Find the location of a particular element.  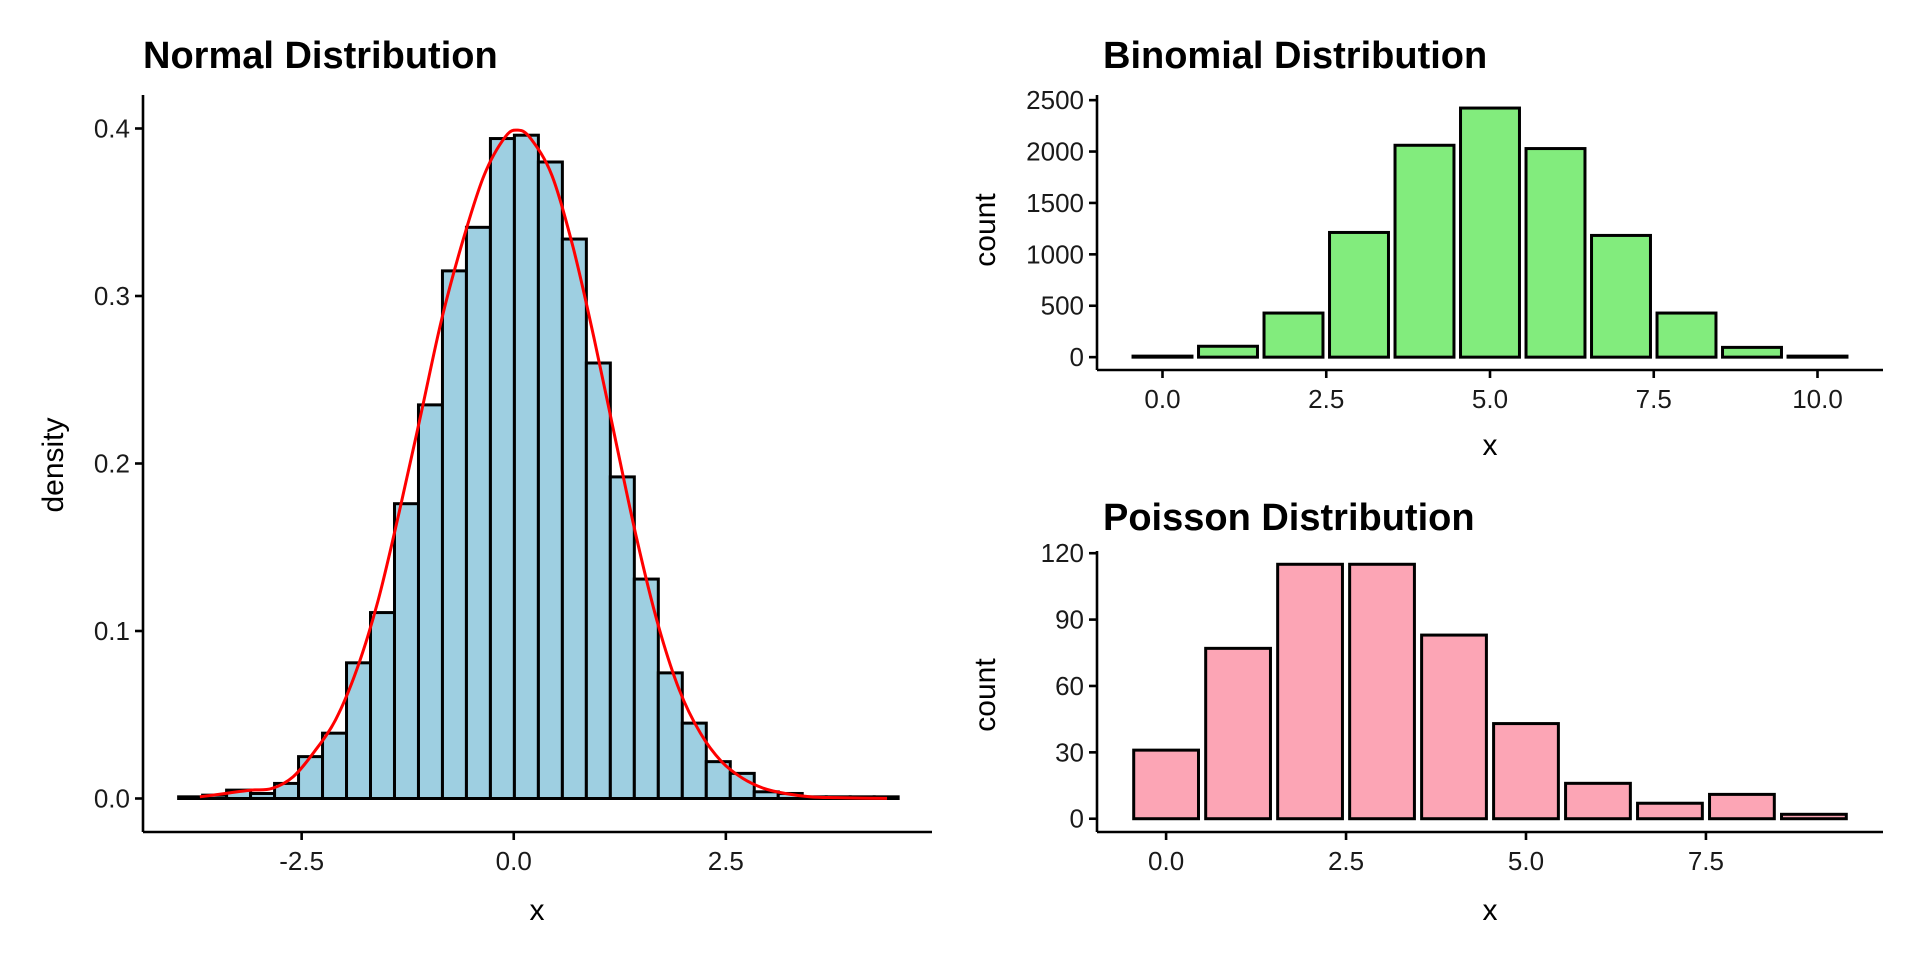

y-tick-label: 90 is located at coordinates (1069, 620).